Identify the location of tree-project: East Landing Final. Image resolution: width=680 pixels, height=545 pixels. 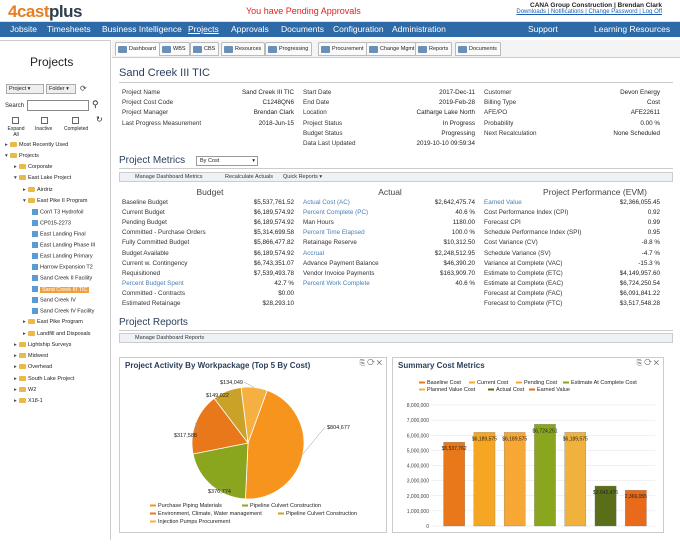
(59, 234).